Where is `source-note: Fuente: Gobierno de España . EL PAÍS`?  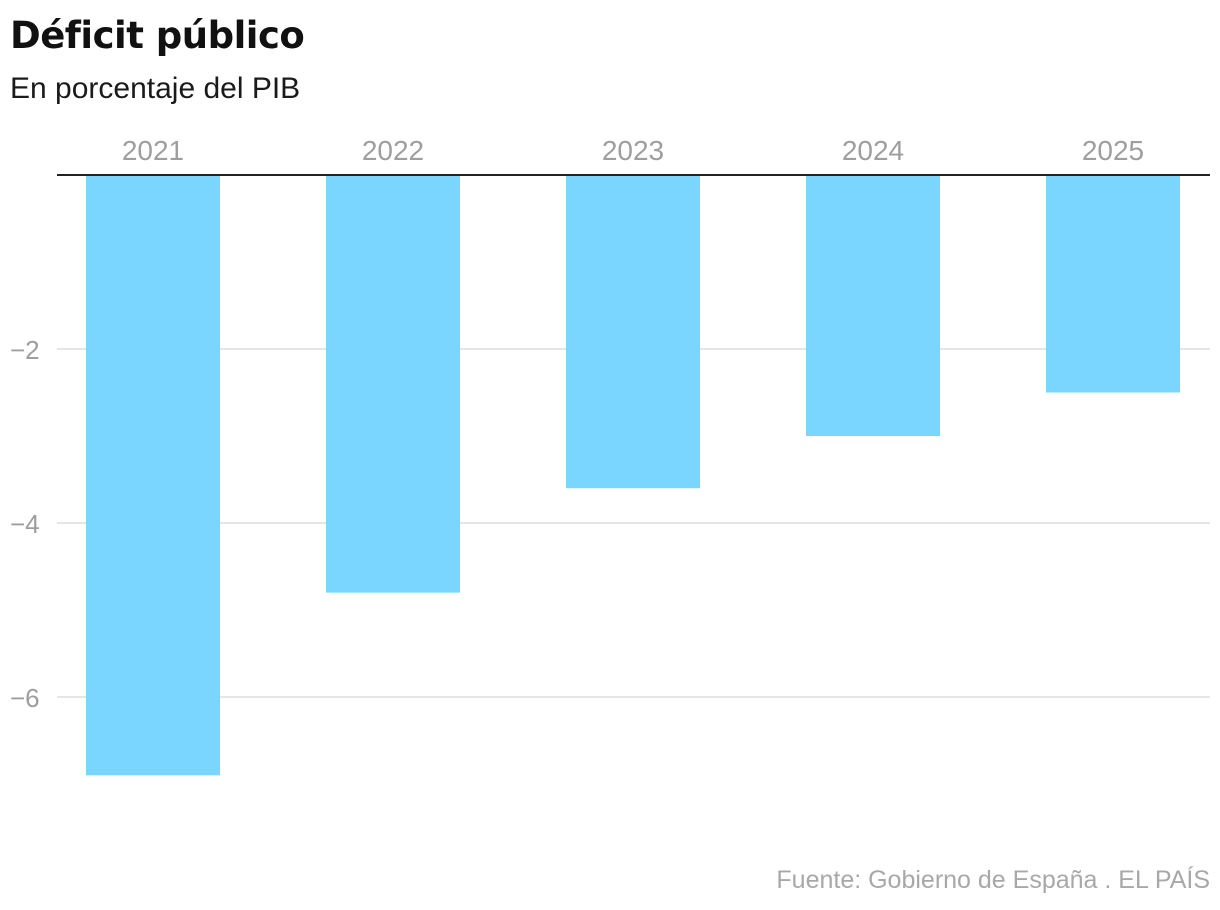 source-note: Fuente: Gobierno de España . EL PAÍS is located at coordinates (993, 880).